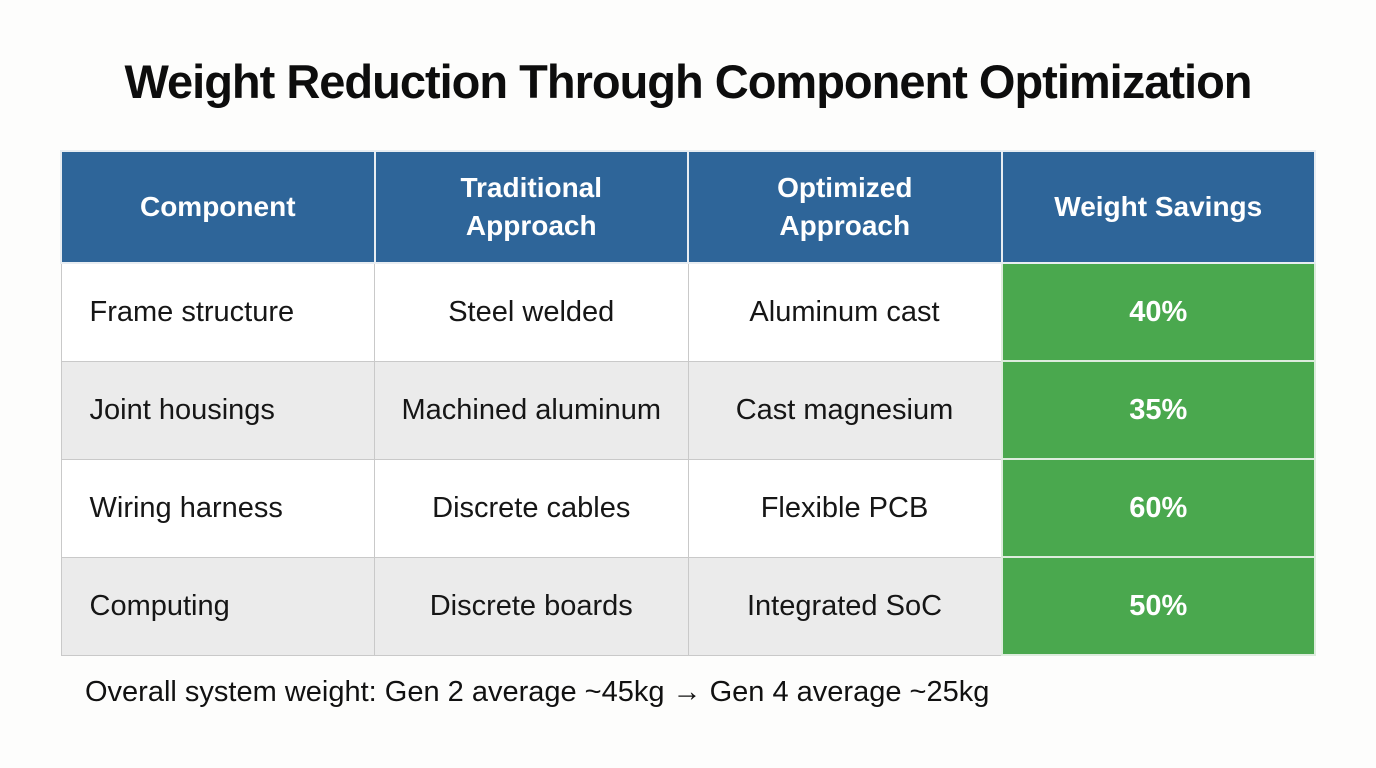 This screenshot has width=1376, height=768. Describe the element at coordinates (217, 312) in the screenshot. I see `cell-component: Frame structure` at that location.